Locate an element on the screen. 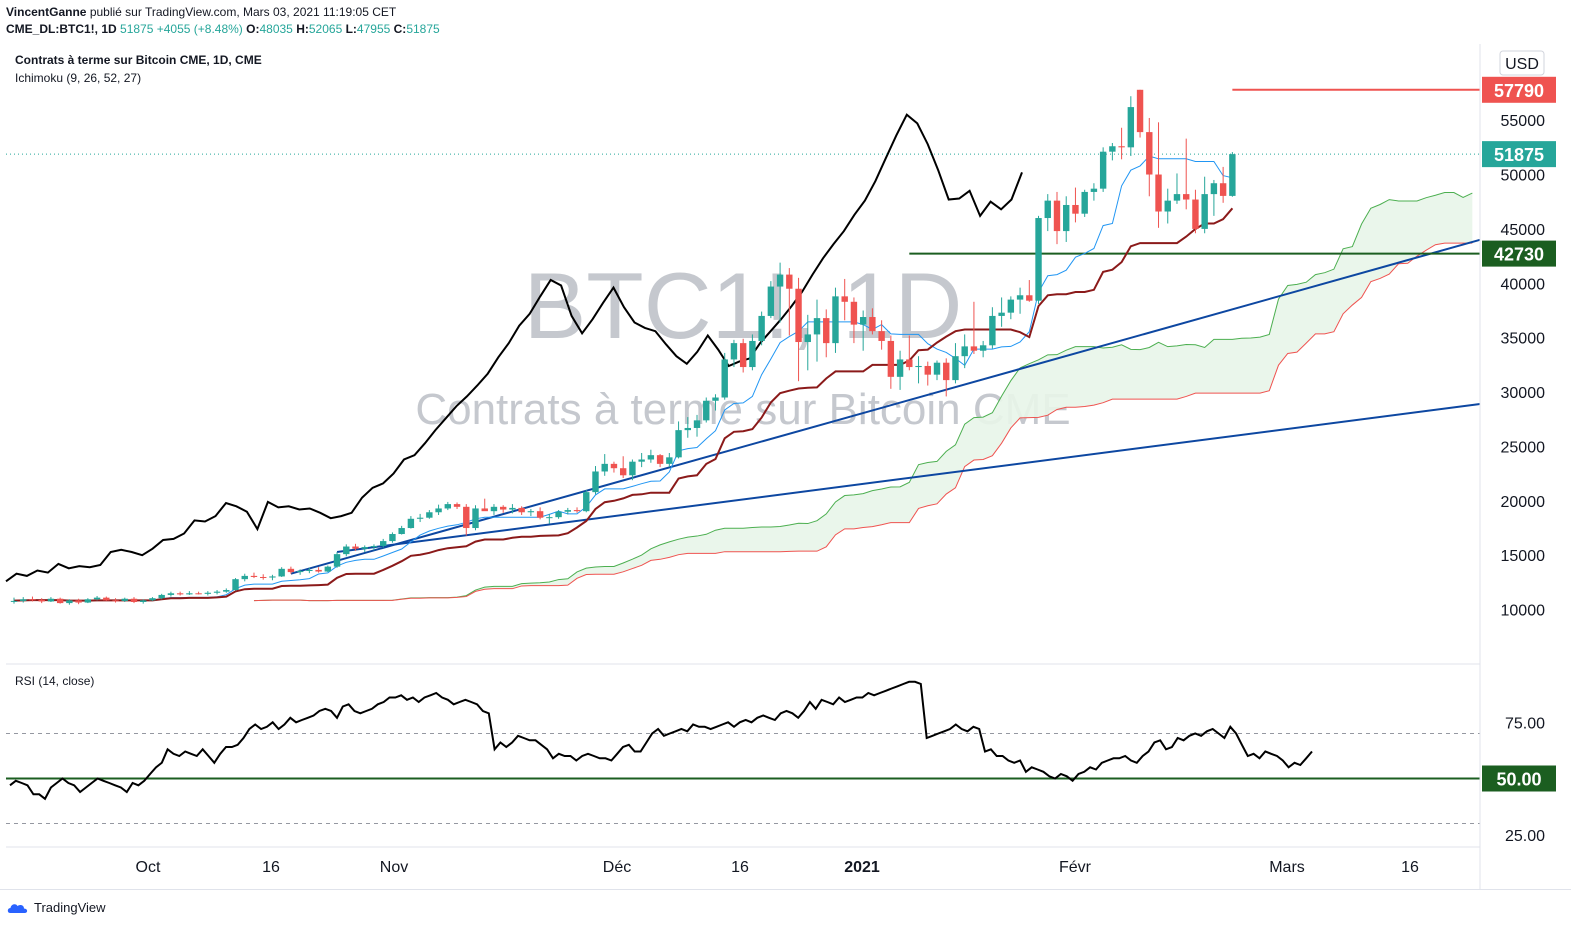 Image resolution: width=1571 pixels, height=930 pixels. rsi-level-label: 50.00 is located at coordinates (1519, 778).